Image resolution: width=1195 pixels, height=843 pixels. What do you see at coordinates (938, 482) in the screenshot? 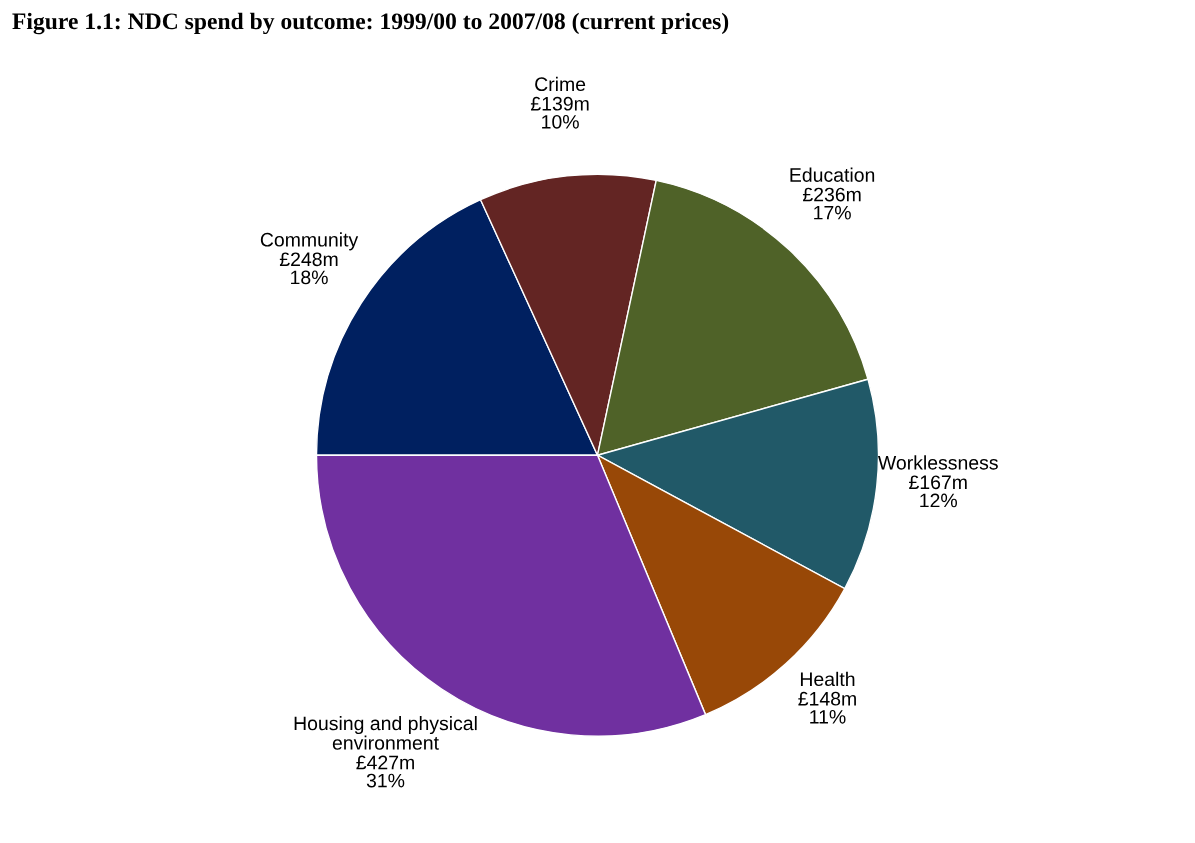
I see `data-label: £167m` at bounding box center [938, 482].